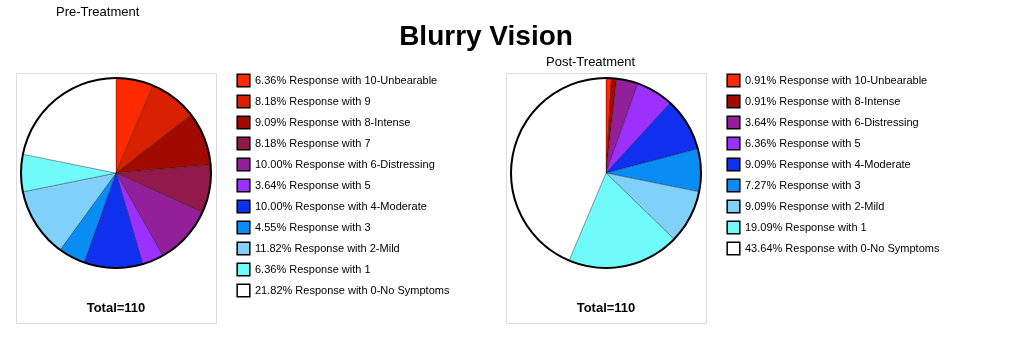 The width and height of the screenshot is (1024, 350). What do you see at coordinates (98, 11) in the screenshot?
I see `chart-subtitle: Pre-Treatment` at bounding box center [98, 11].